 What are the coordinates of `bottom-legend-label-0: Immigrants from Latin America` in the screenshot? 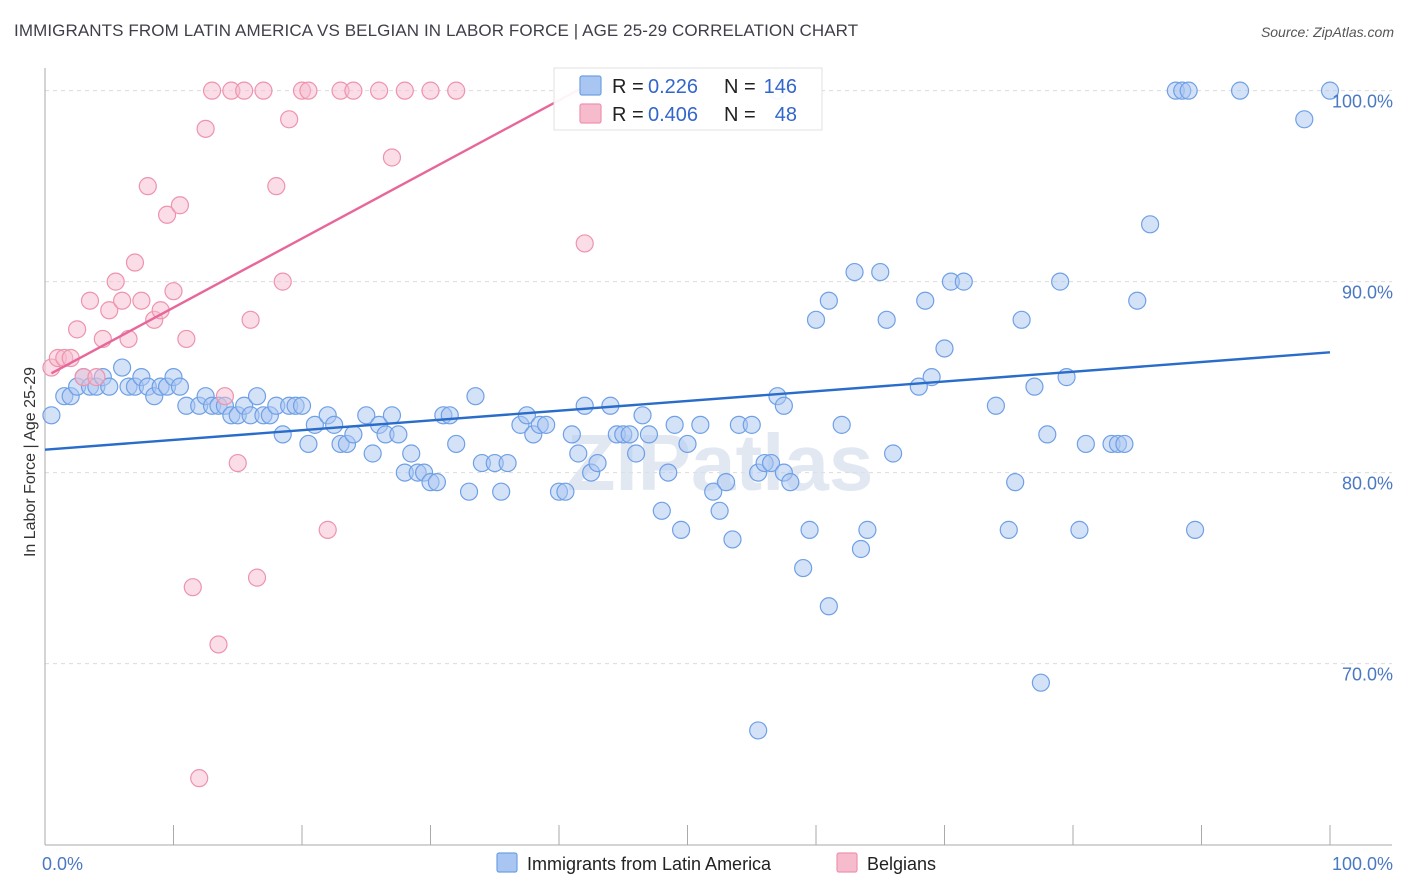 It's located at (649, 864).